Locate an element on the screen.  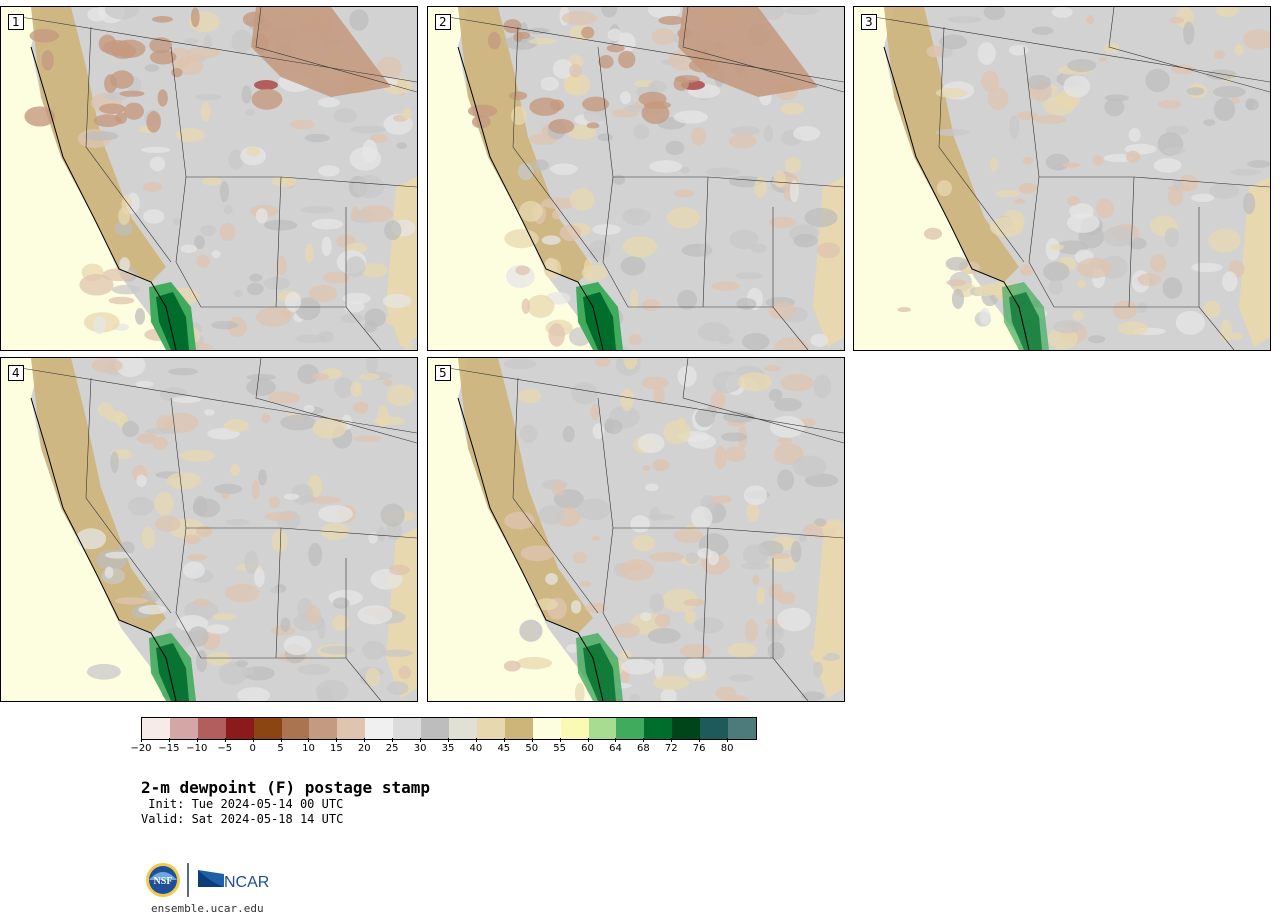
nsf-text: NSF is located at coordinates (163, 881).